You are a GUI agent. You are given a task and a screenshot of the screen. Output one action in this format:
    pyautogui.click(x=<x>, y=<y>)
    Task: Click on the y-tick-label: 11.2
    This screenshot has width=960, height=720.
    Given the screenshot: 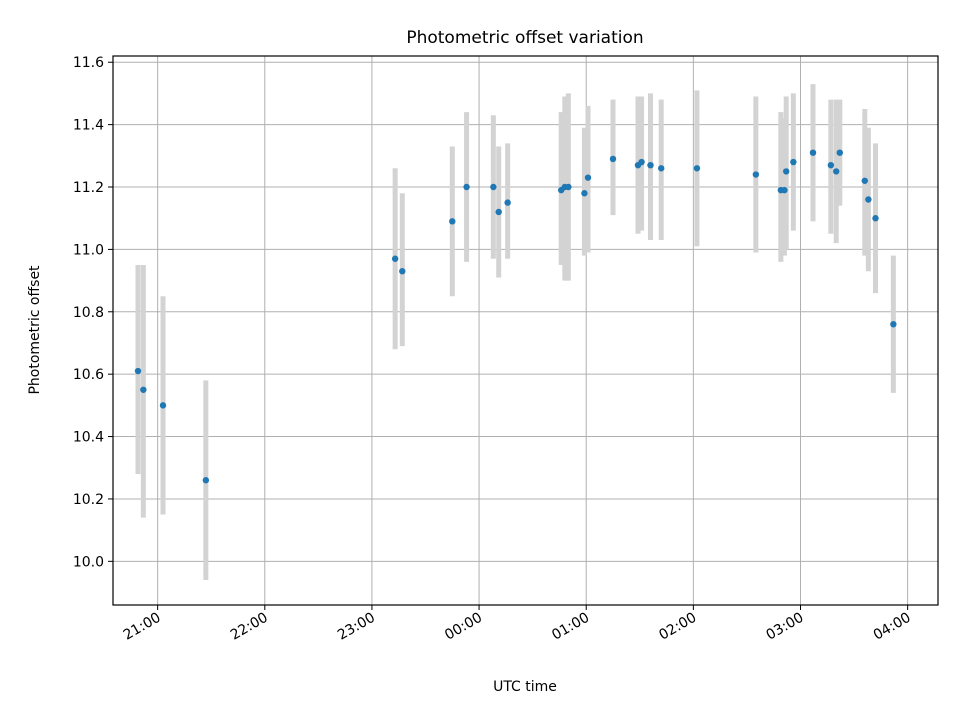 What is the action you would take?
    pyautogui.click(x=88, y=188)
    